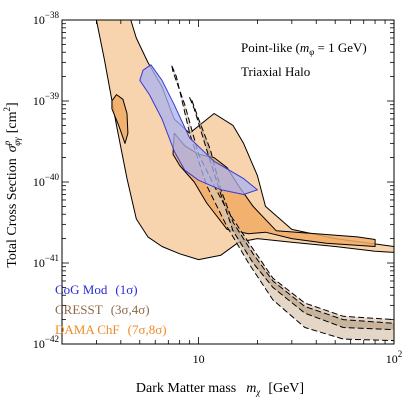 This screenshot has height=404, width=407. What do you see at coordinates (199, 359) in the screenshot?
I see `x-tick-label-0: 10` at bounding box center [199, 359].